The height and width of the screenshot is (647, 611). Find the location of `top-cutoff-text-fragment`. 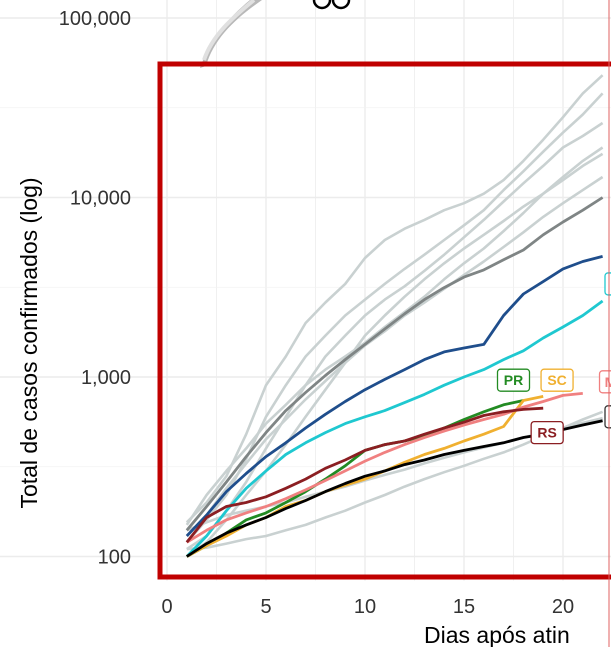

top-cutoff-text-fragment is located at coordinates (331, 5).